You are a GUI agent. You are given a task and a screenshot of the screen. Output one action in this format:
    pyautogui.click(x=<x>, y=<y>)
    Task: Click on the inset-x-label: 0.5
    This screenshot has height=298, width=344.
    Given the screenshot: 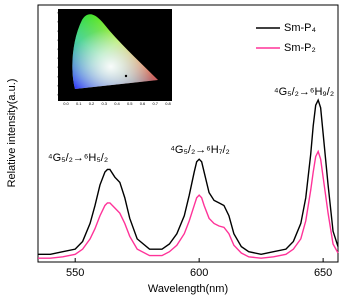 What is the action you would take?
    pyautogui.click(x=130, y=103)
    